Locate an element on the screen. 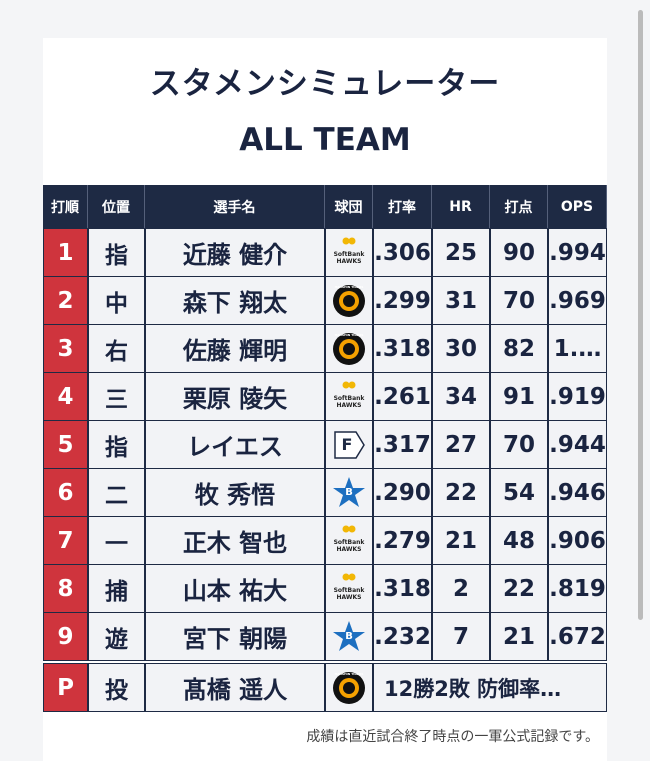 The image size is (650, 761). order-cell: 2 is located at coordinates (65, 300).